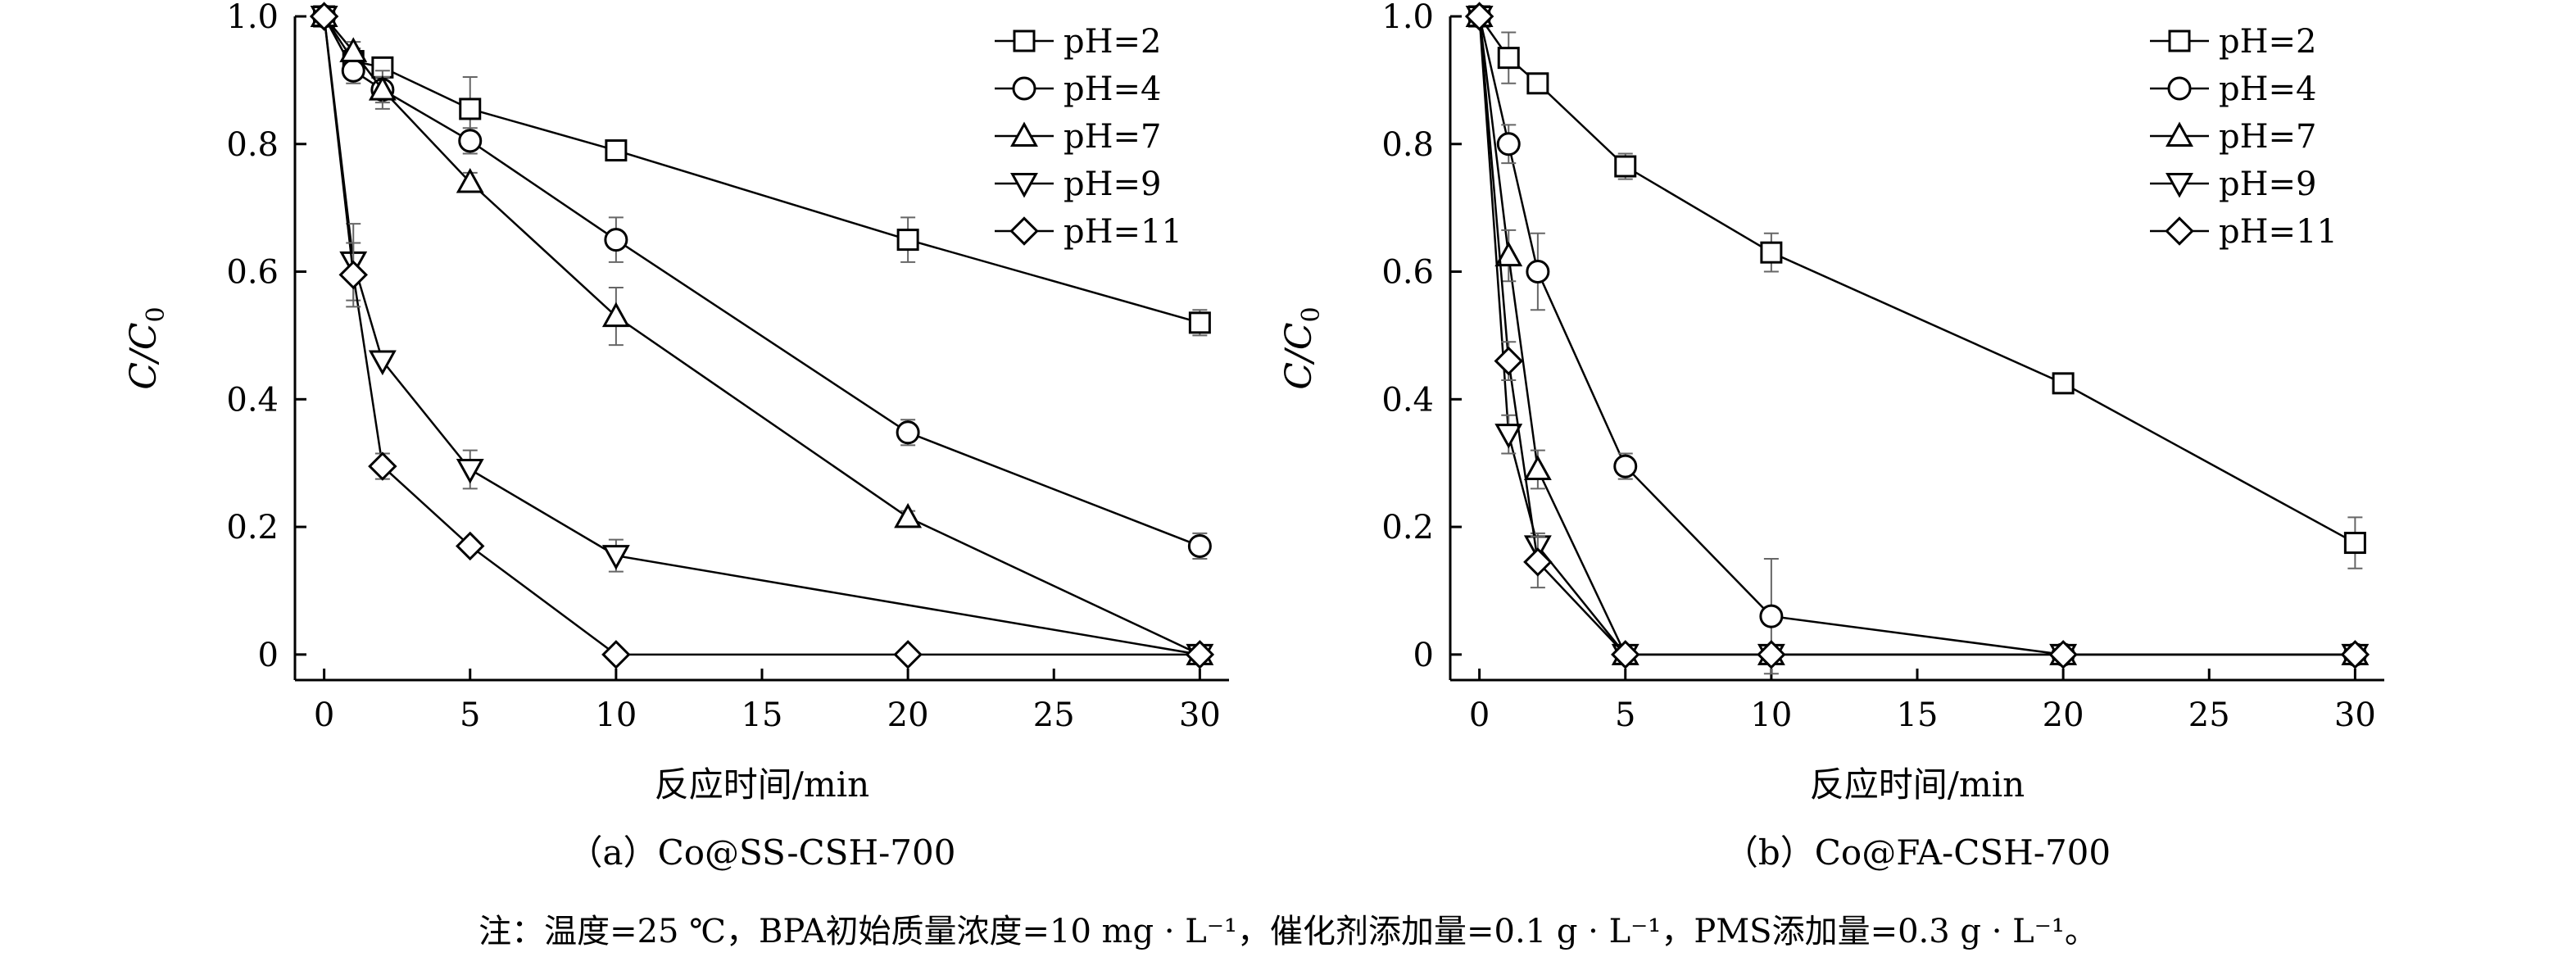 This screenshot has height=957, width=2576. I want to click on chart-a-x-tick-label: 30, so click(1200, 715).